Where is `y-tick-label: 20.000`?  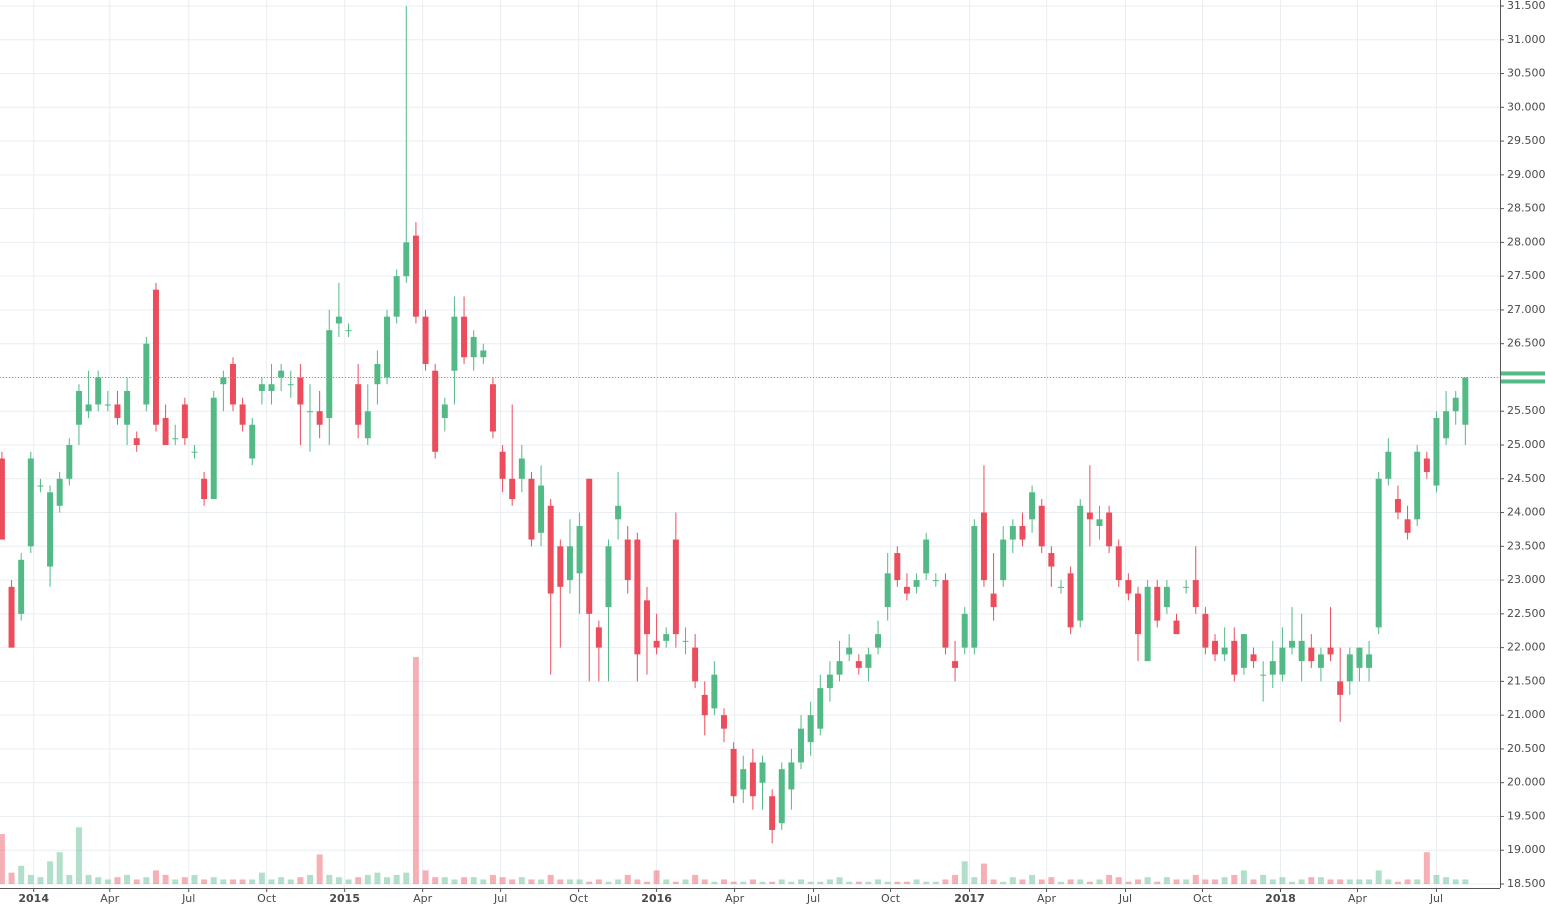 y-tick-label: 20.000 is located at coordinates (1526, 782).